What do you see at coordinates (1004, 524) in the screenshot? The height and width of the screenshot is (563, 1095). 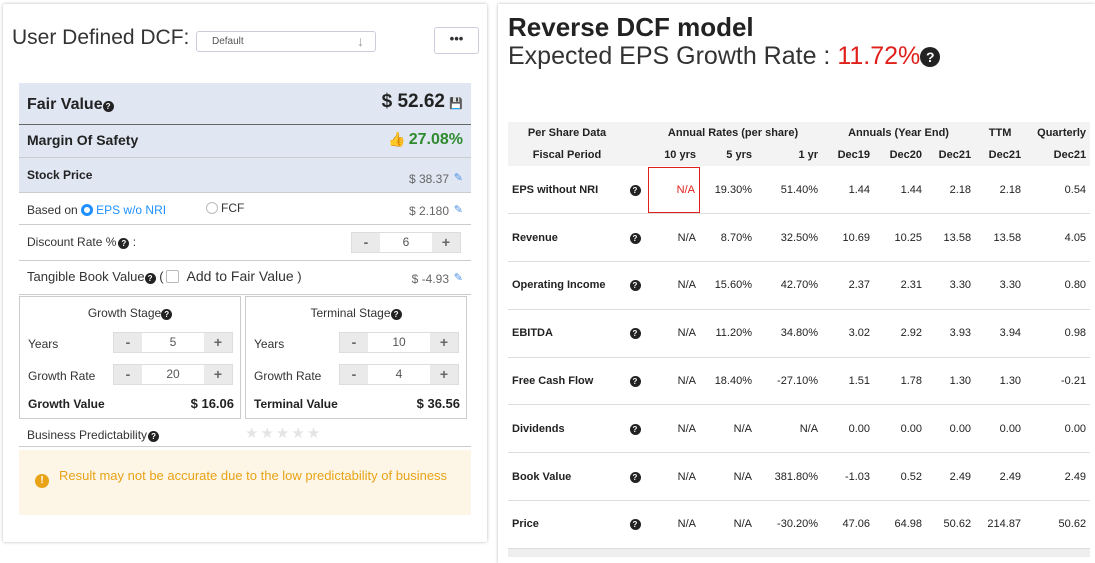 I see `table-cell: 214.87` at bounding box center [1004, 524].